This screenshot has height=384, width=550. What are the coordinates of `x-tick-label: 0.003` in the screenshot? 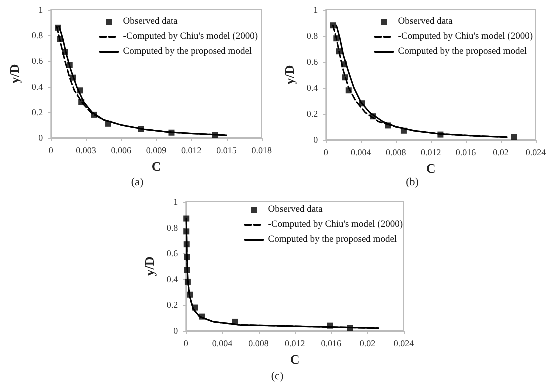 It's located at (86, 151).